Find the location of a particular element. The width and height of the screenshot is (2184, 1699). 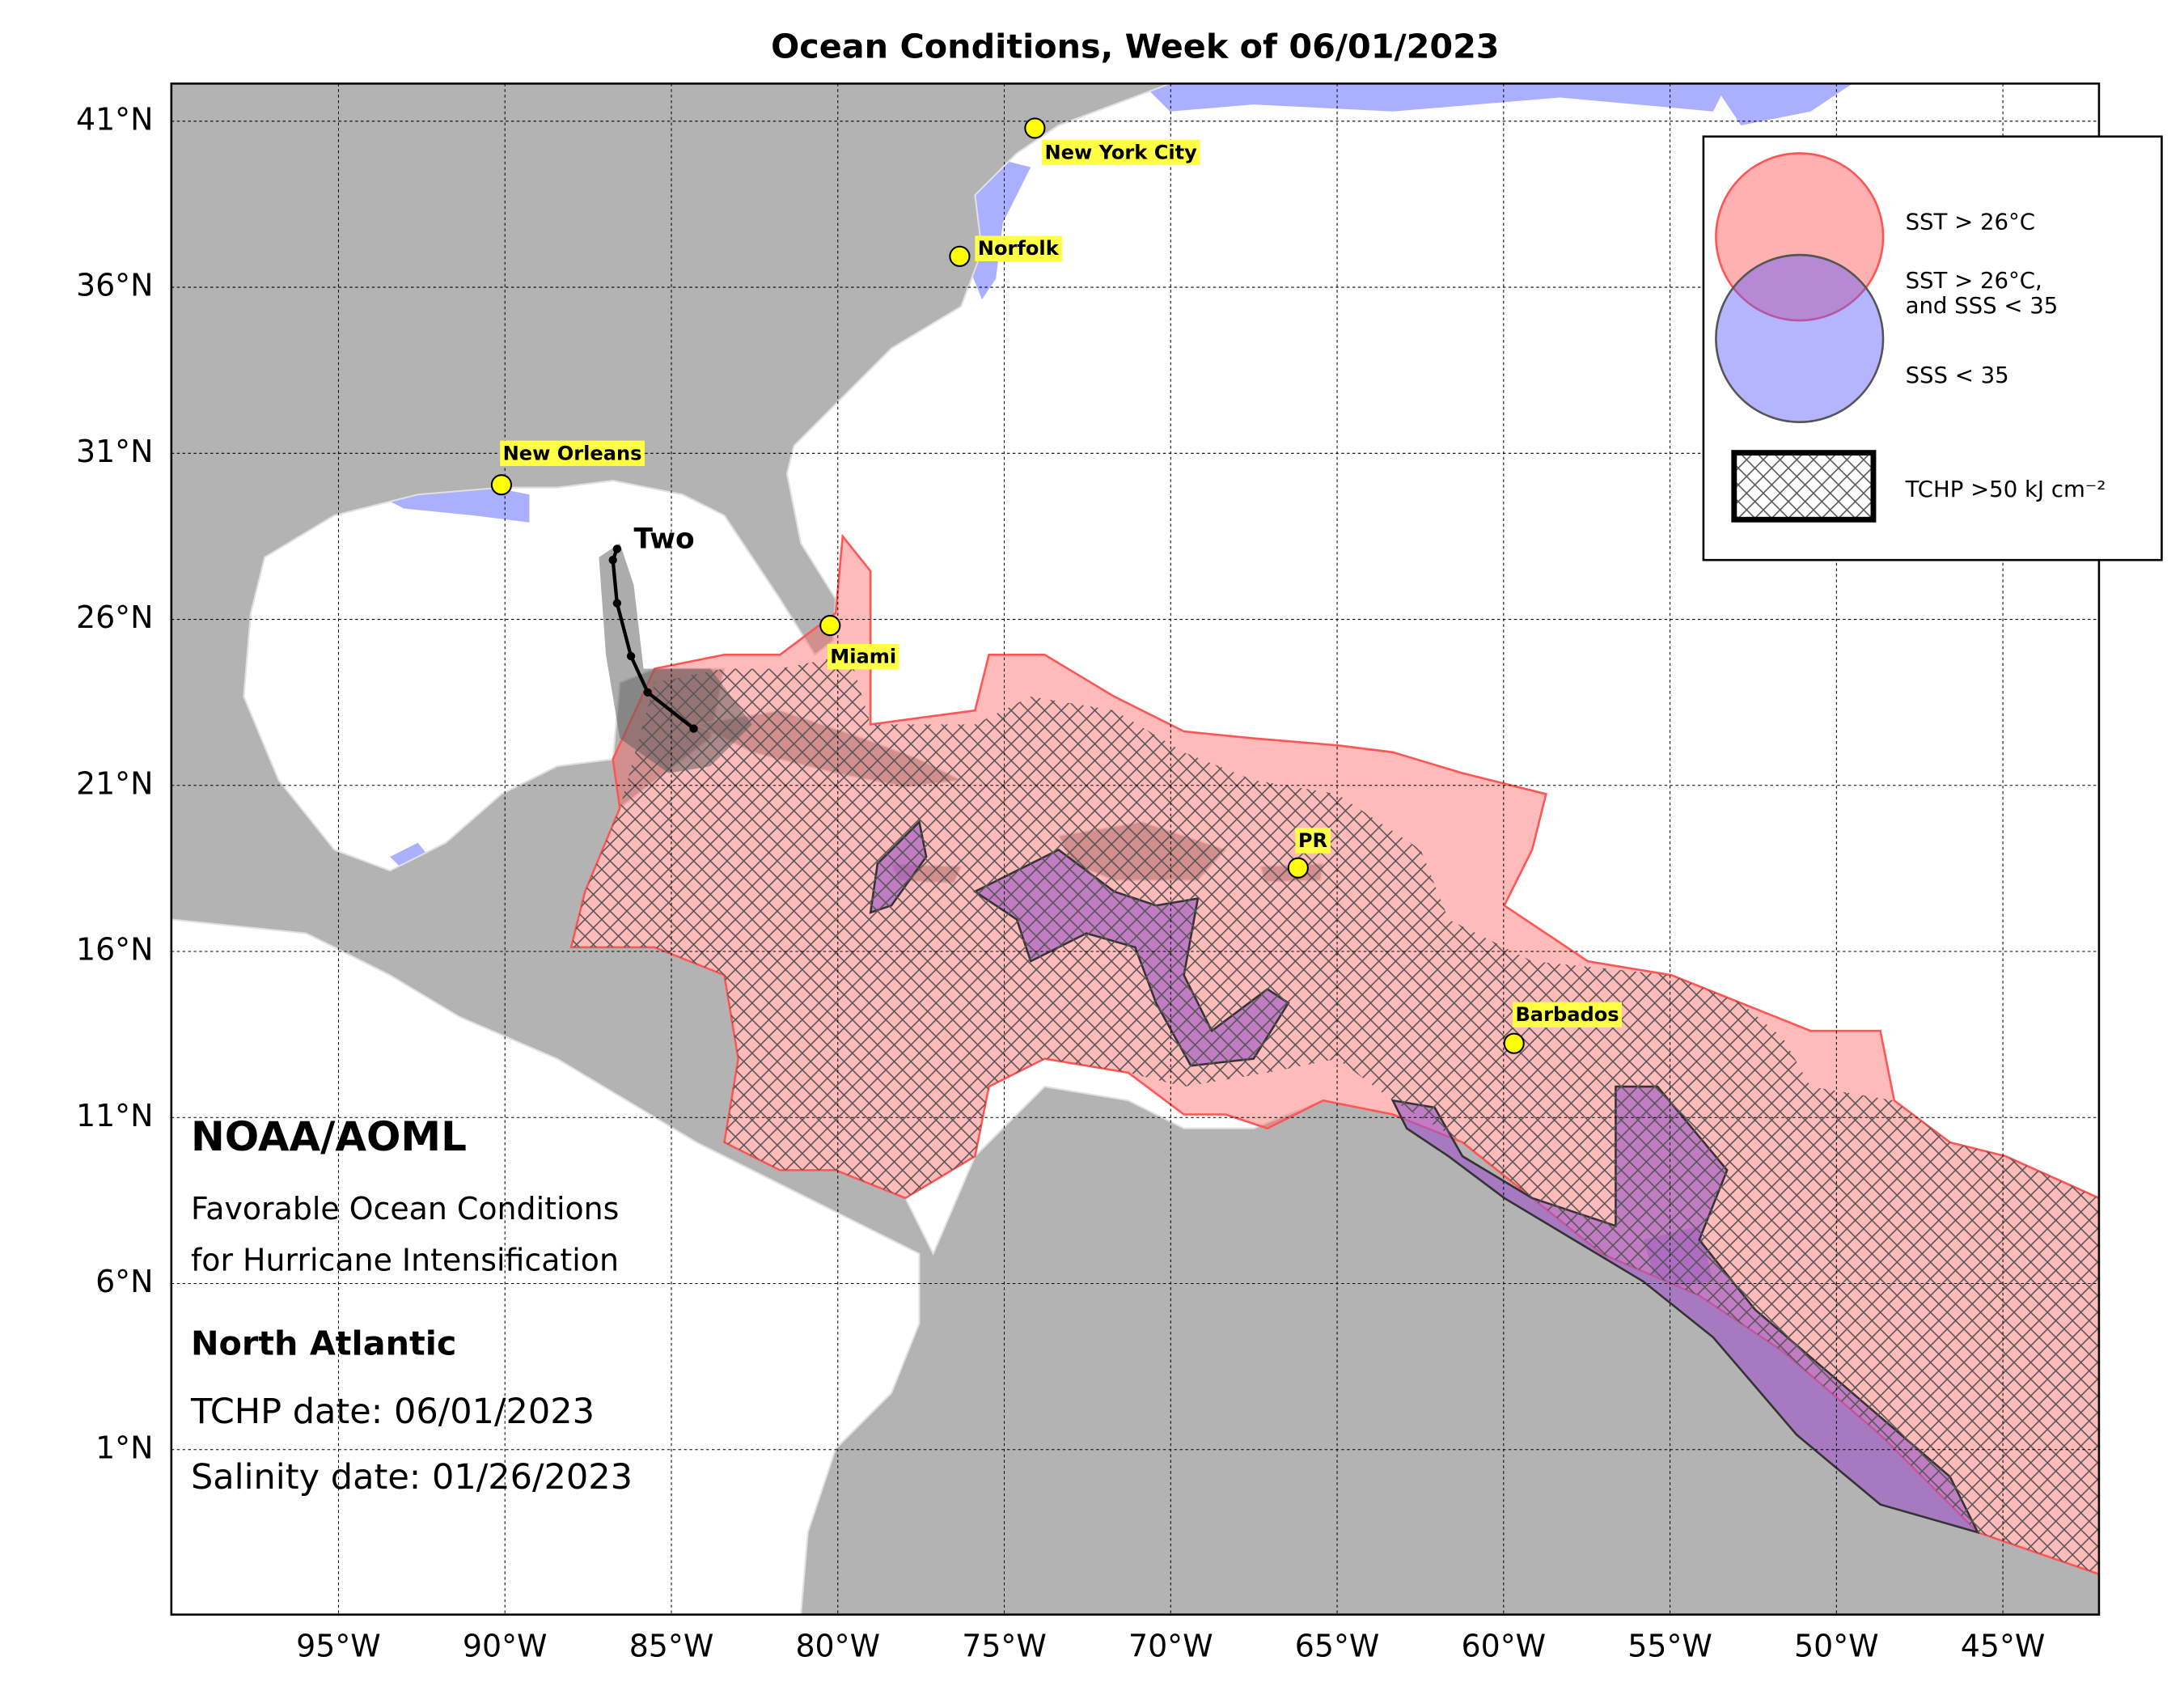

lon-label: 50°W is located at coordinates (1836, 1645).